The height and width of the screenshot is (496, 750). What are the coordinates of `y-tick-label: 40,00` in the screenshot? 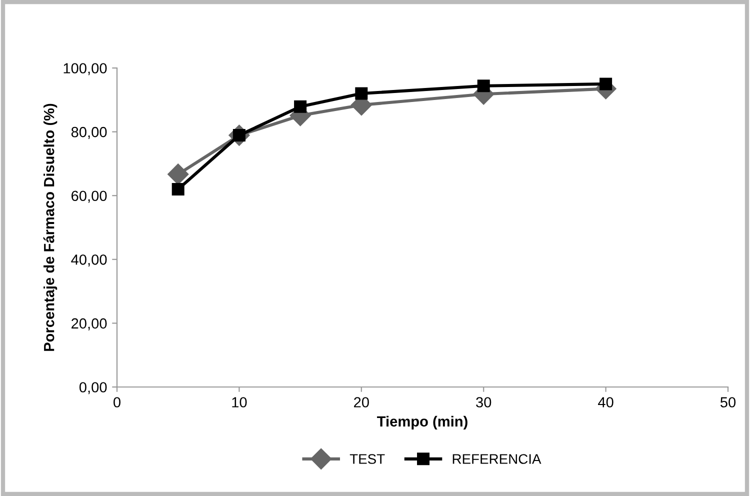 It's located at (89, 260).